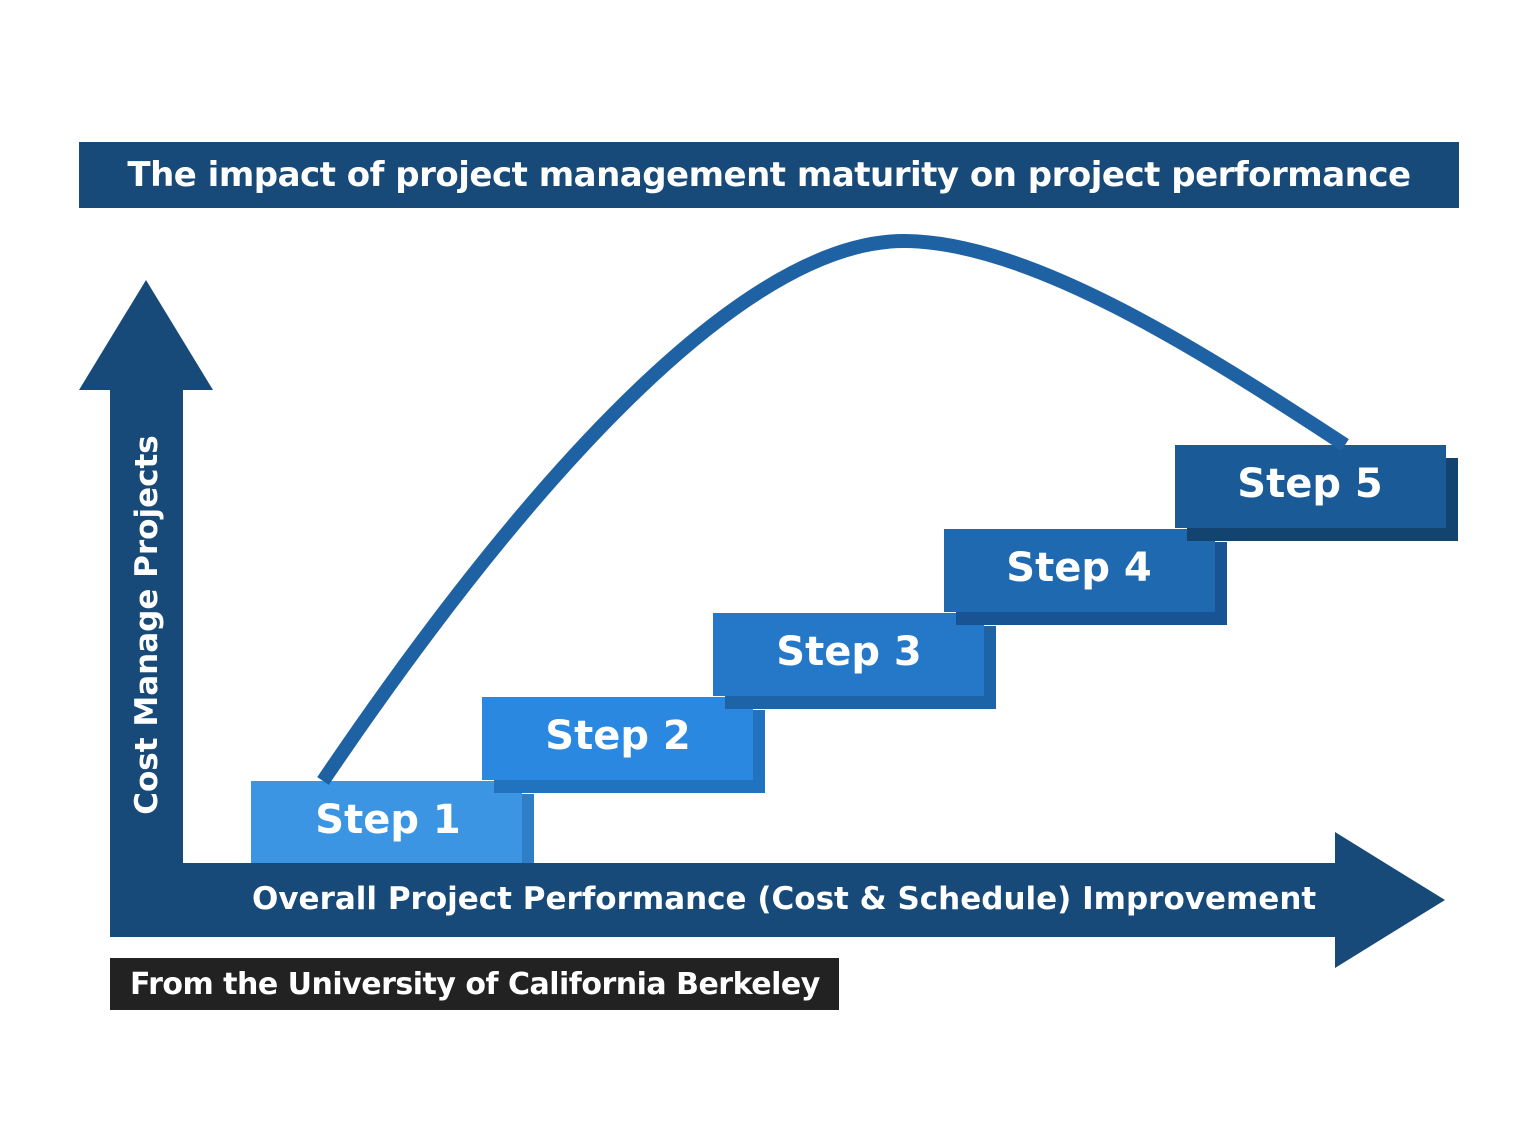 This screenshot has width=1536, height=1139. I want to click on x-axis-arrow, so click(777, 900).